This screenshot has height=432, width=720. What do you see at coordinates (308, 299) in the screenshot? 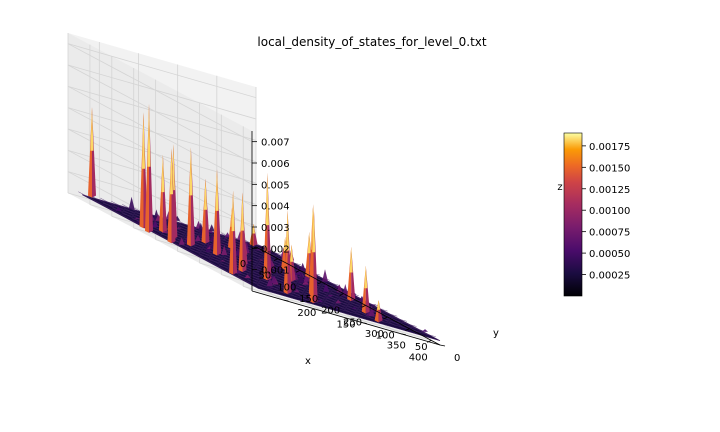
I see `x-tick-label: 150` at bounding box center [308, 299].